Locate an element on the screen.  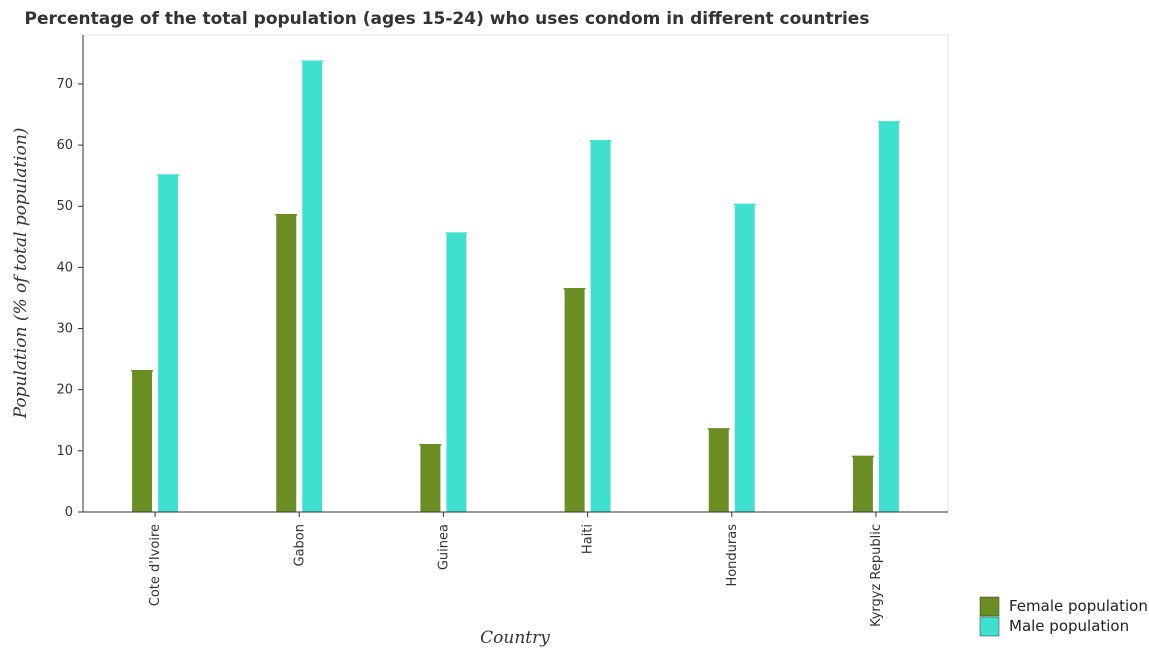
y-tick-label: 20 is located at coordinates (64, 390).